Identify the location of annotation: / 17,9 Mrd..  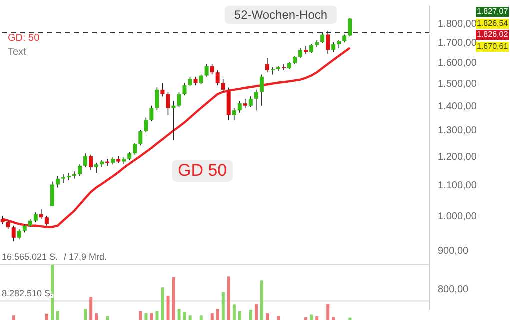
(86, 257).